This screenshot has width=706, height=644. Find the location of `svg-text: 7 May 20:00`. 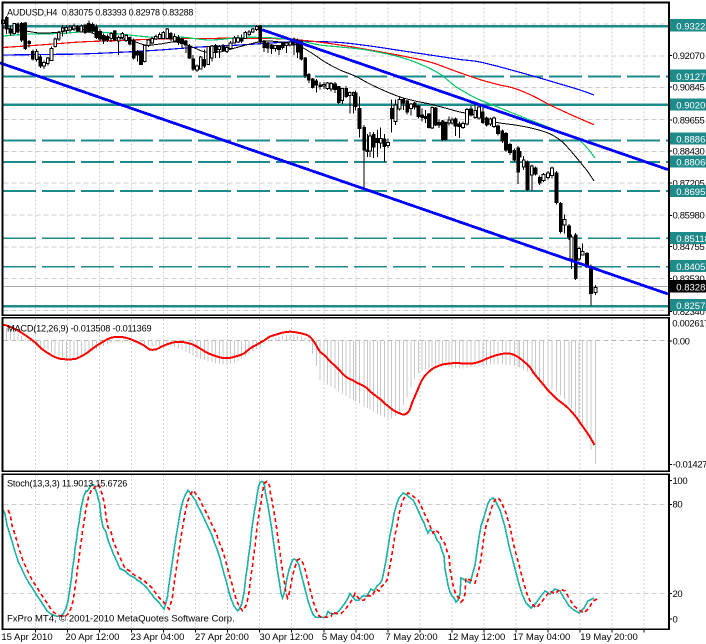

svg-text: 7 May 20:00 is located at coordinates (411, 637).